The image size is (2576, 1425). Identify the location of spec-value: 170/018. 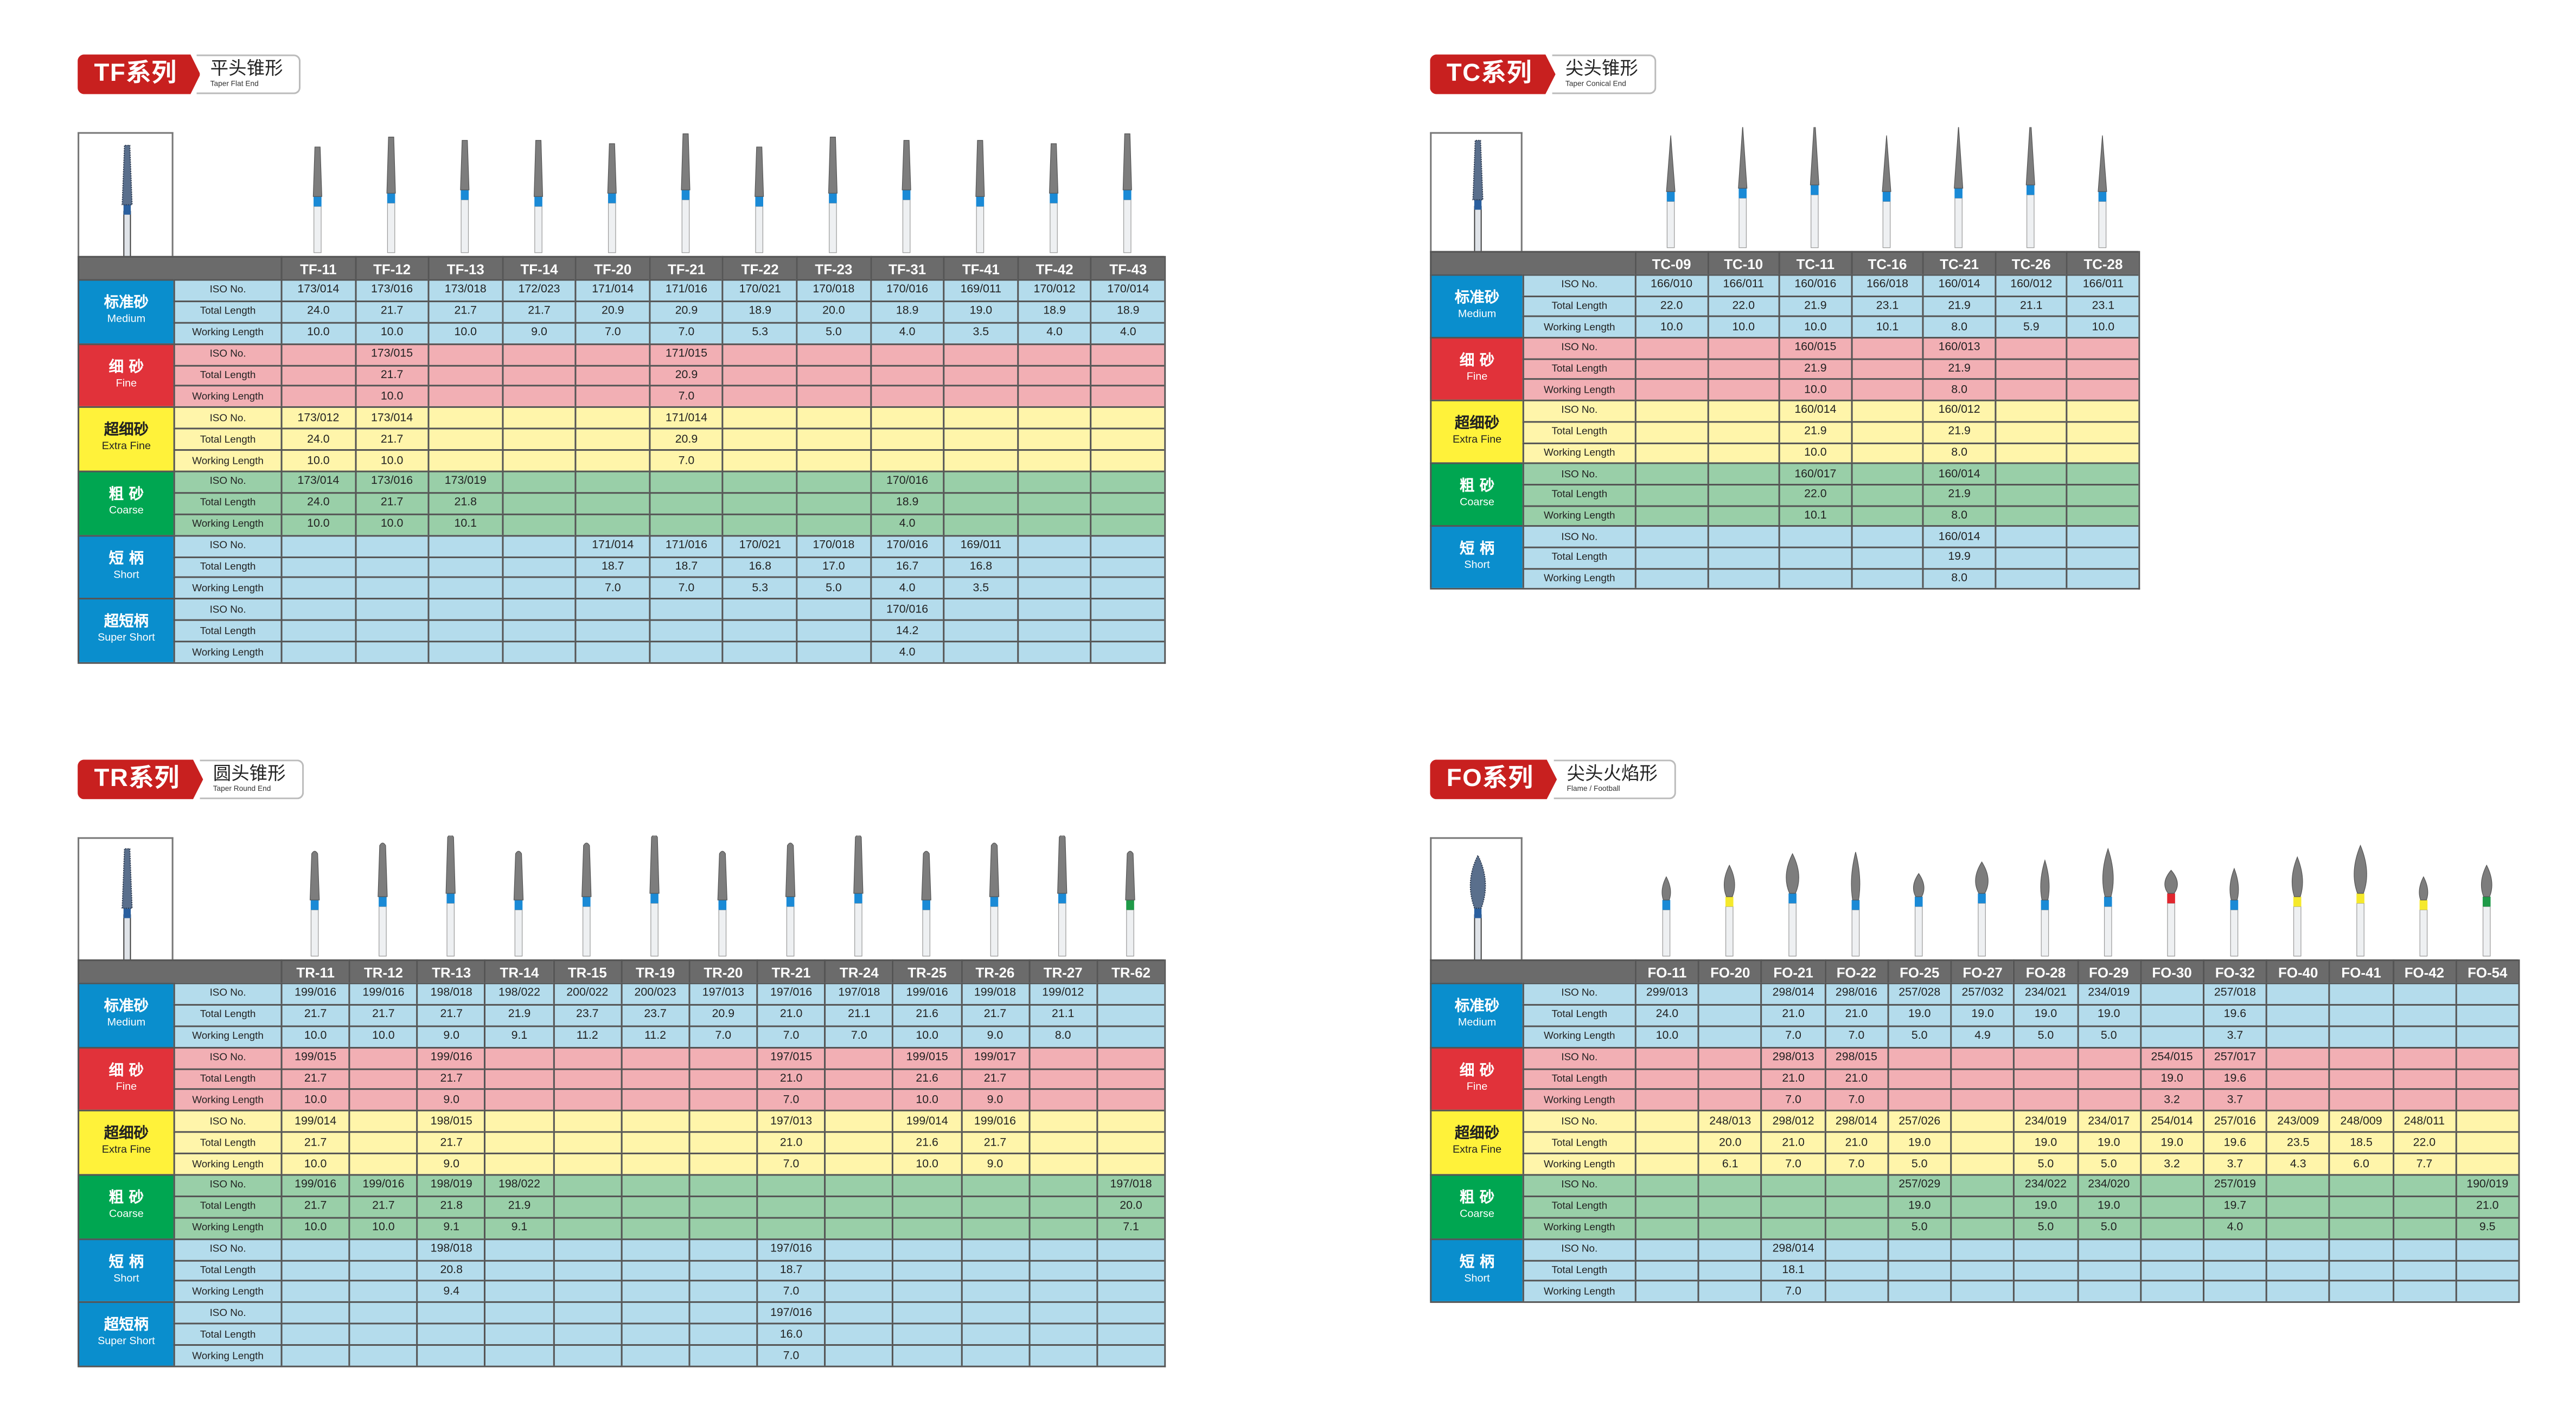
(833, 290).